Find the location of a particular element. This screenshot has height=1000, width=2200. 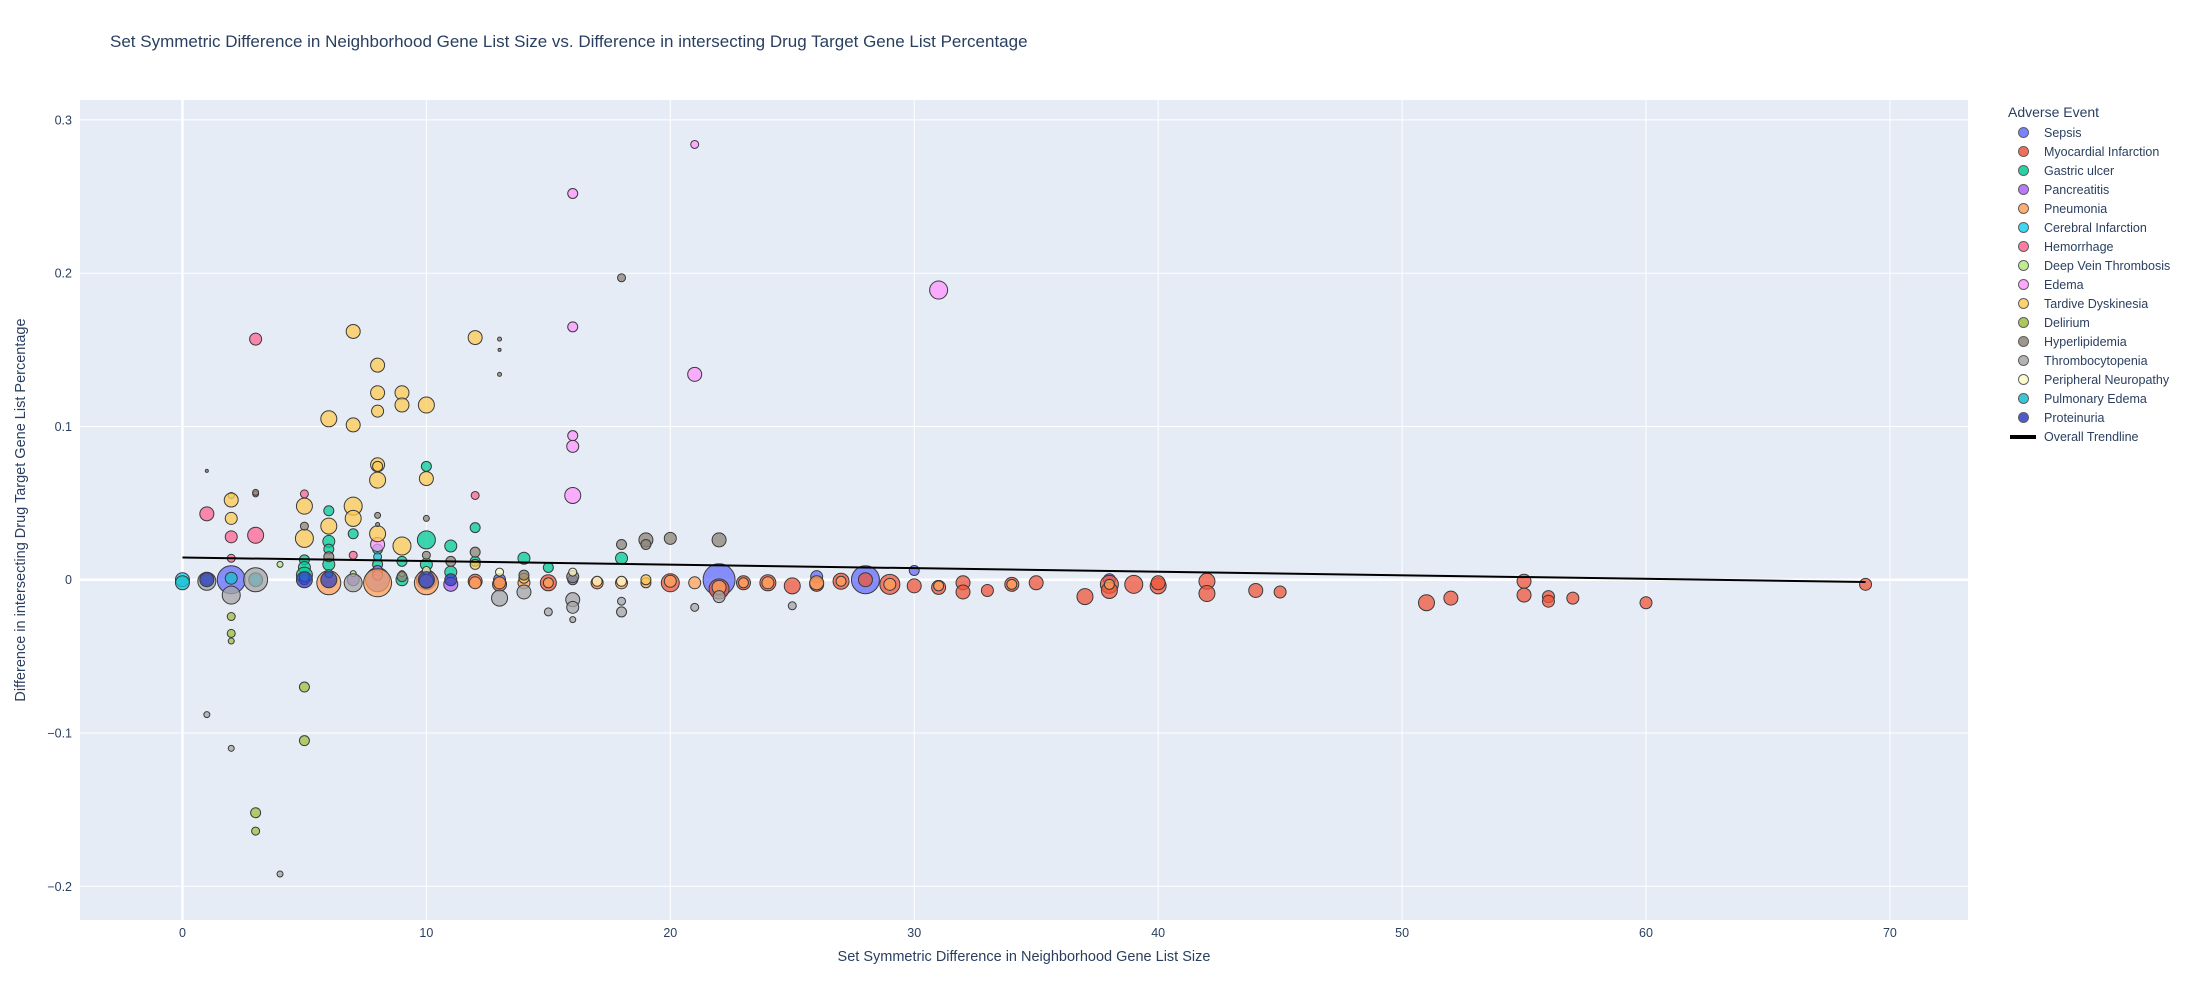

point-deep-vein-thrombosis is located at coordinates (280, 564).